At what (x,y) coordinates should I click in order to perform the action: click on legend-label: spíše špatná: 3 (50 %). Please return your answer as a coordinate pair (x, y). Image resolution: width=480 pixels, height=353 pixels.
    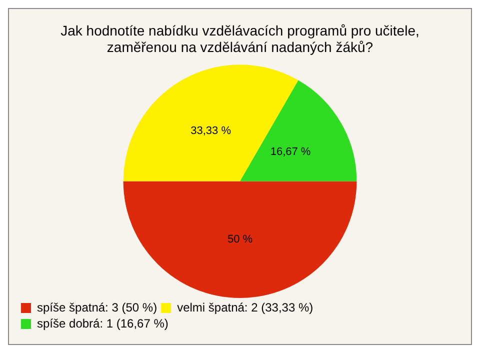
    Looking at the image, I should click on (97, 307).